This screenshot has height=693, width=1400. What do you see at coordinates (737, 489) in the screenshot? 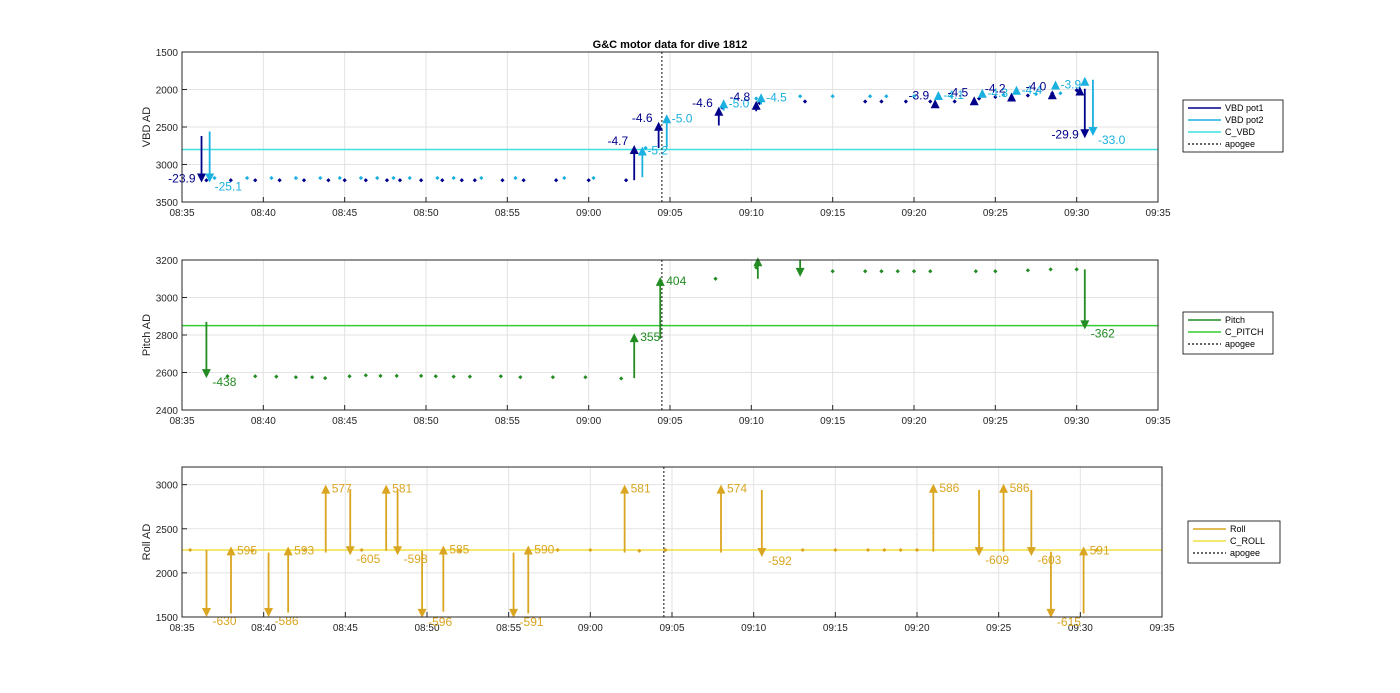
I see `roll-event-label: 574` at bounding box center [737, 489].